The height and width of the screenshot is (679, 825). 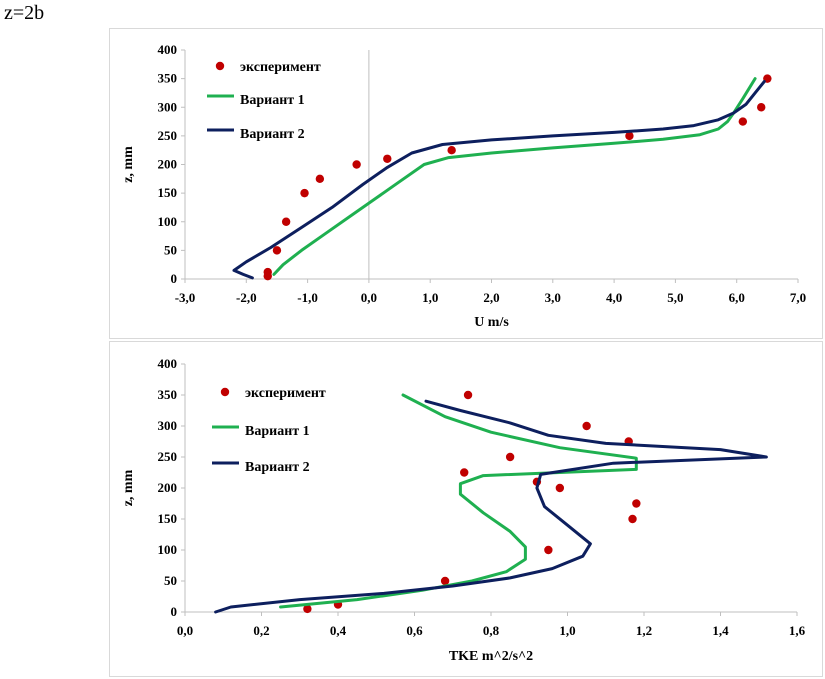 What do you see at coordinates (24, 13) in the screenshot?
I see `page-label: z=2b` at bounding box center [24, 13].